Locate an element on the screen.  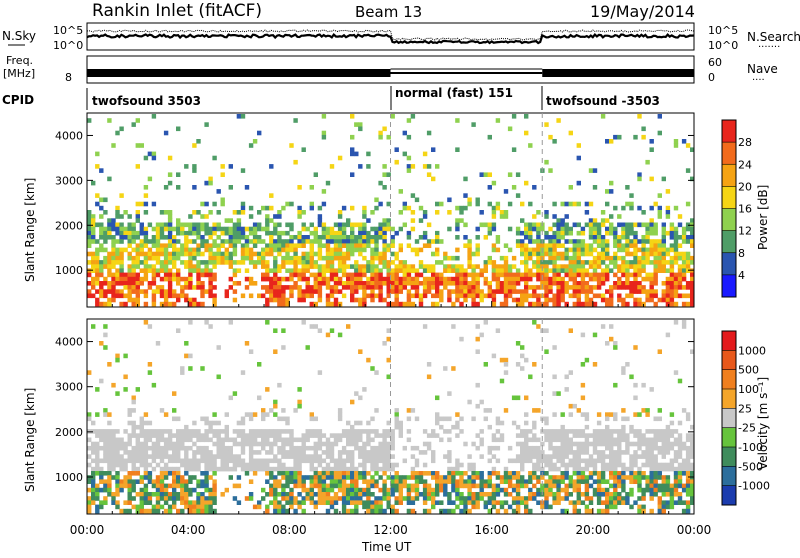
freq-traces is located at coordinates (390, 72).